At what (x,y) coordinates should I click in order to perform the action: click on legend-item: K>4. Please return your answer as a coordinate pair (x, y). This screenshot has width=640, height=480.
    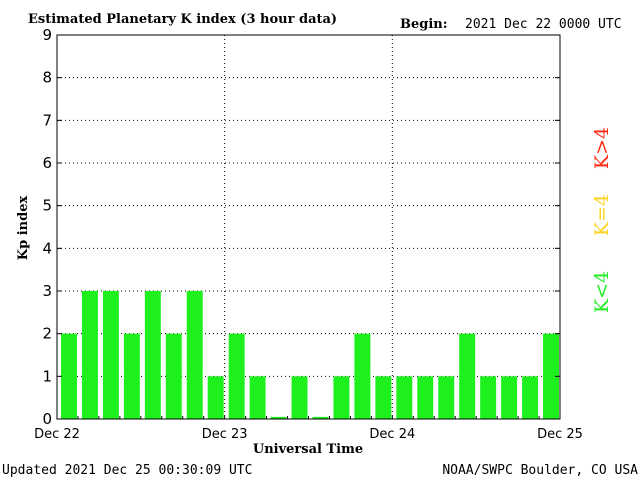
    Looking at the image, I should click on (602, 148).